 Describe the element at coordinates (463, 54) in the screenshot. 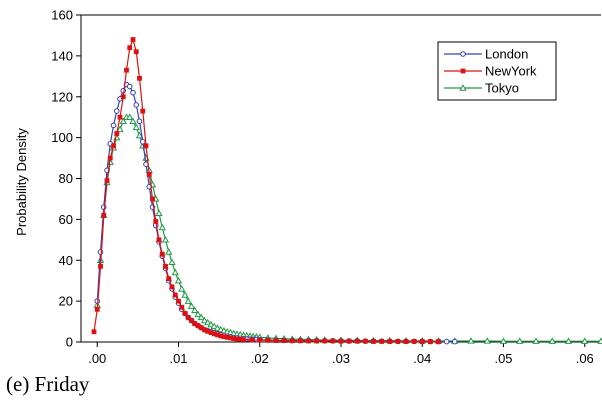

I see `legend-marker-london` at that location.